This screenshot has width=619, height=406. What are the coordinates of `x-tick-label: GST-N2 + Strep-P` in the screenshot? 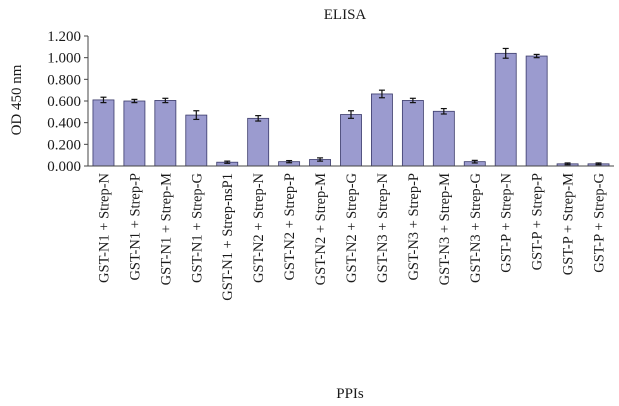 It's located at (290, 227).